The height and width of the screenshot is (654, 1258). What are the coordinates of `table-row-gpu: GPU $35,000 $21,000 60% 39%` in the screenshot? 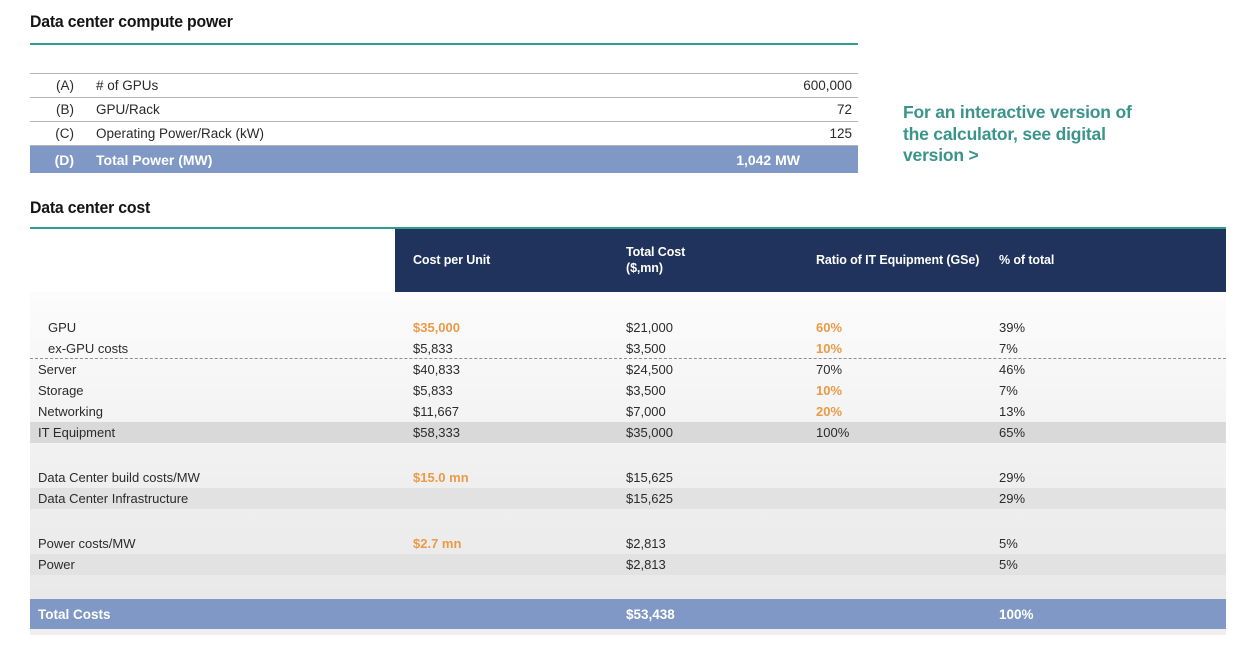 It's located at (628, 327).